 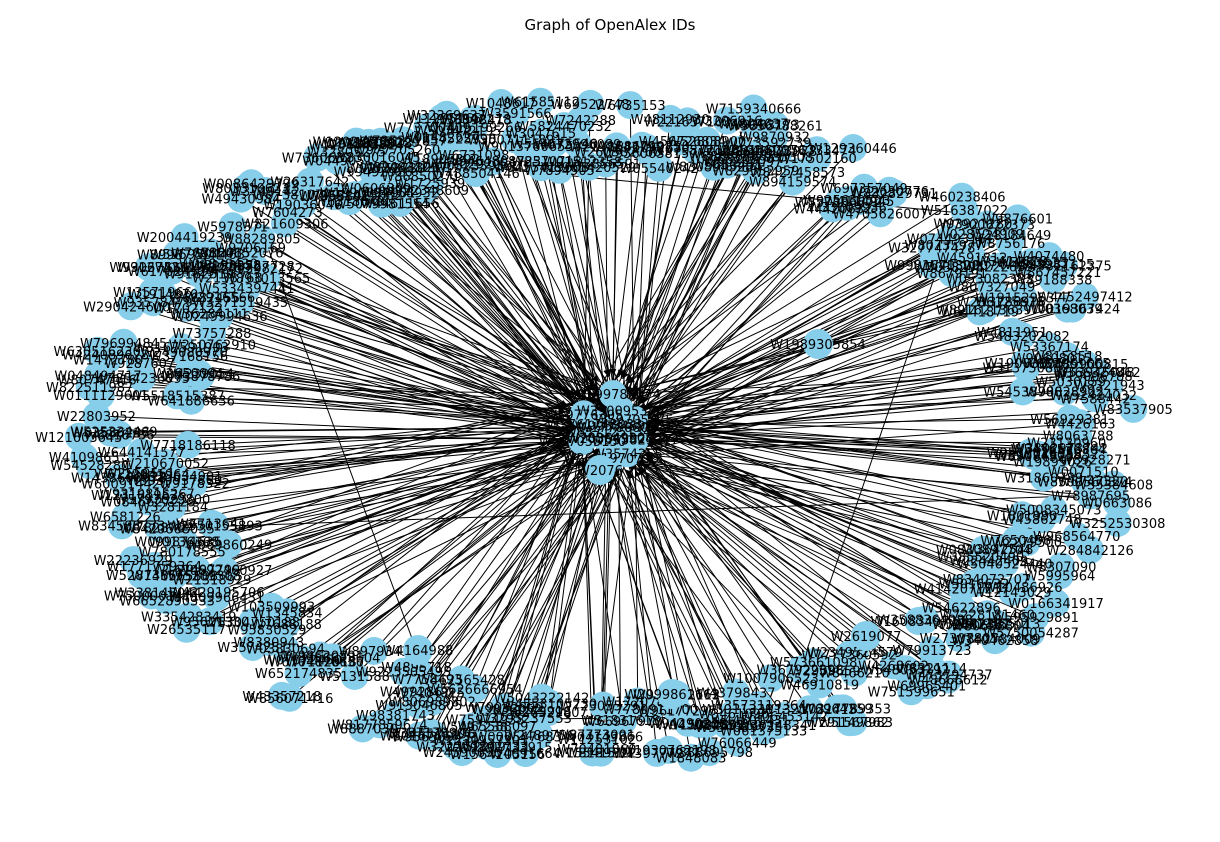 What do you see at coordinates (1109, 386) in the screenshot?
I see `node-label: W8321943` at bounding box center [1109, 386].